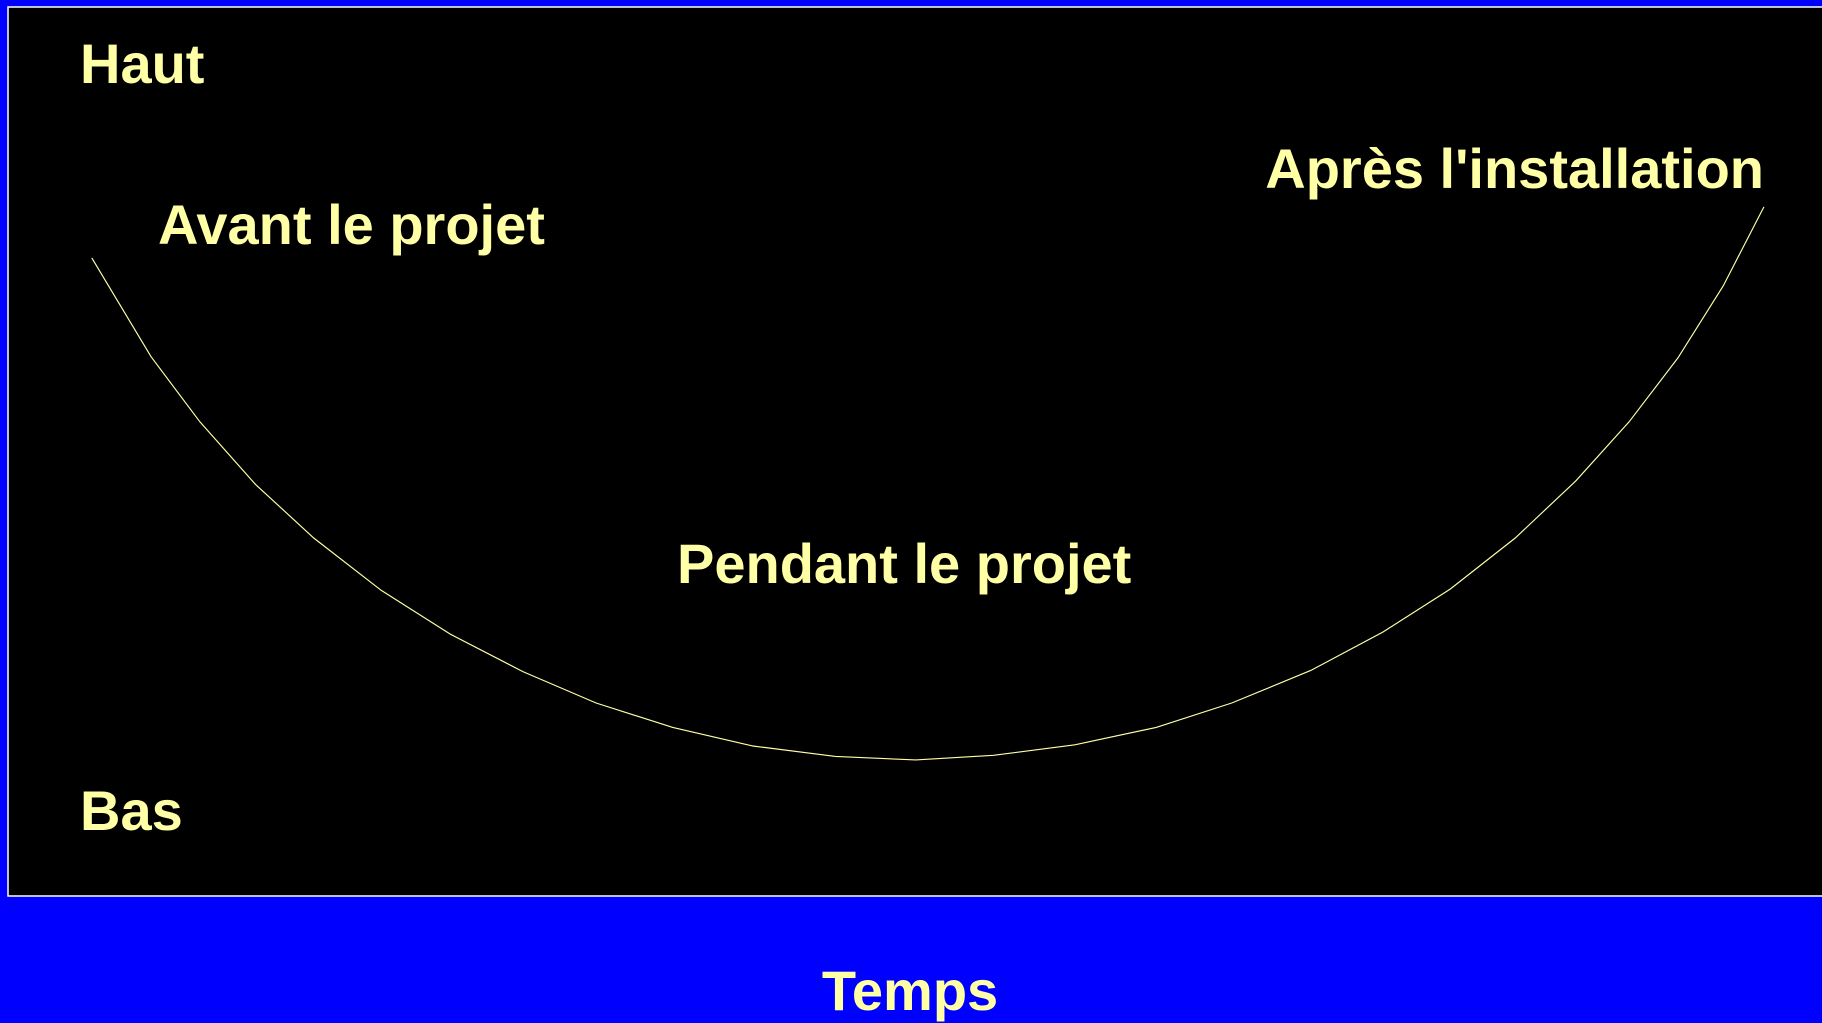 Image resolution: width=1822 pixels, height=1023 pixels. I want to click on top-label: Haut, so click(142, 63).